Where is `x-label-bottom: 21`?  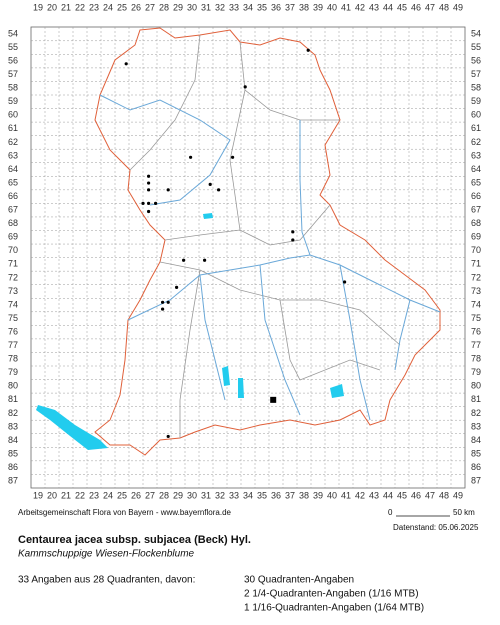
x-label-bottom: 21 is located at coordinates (66, 495).